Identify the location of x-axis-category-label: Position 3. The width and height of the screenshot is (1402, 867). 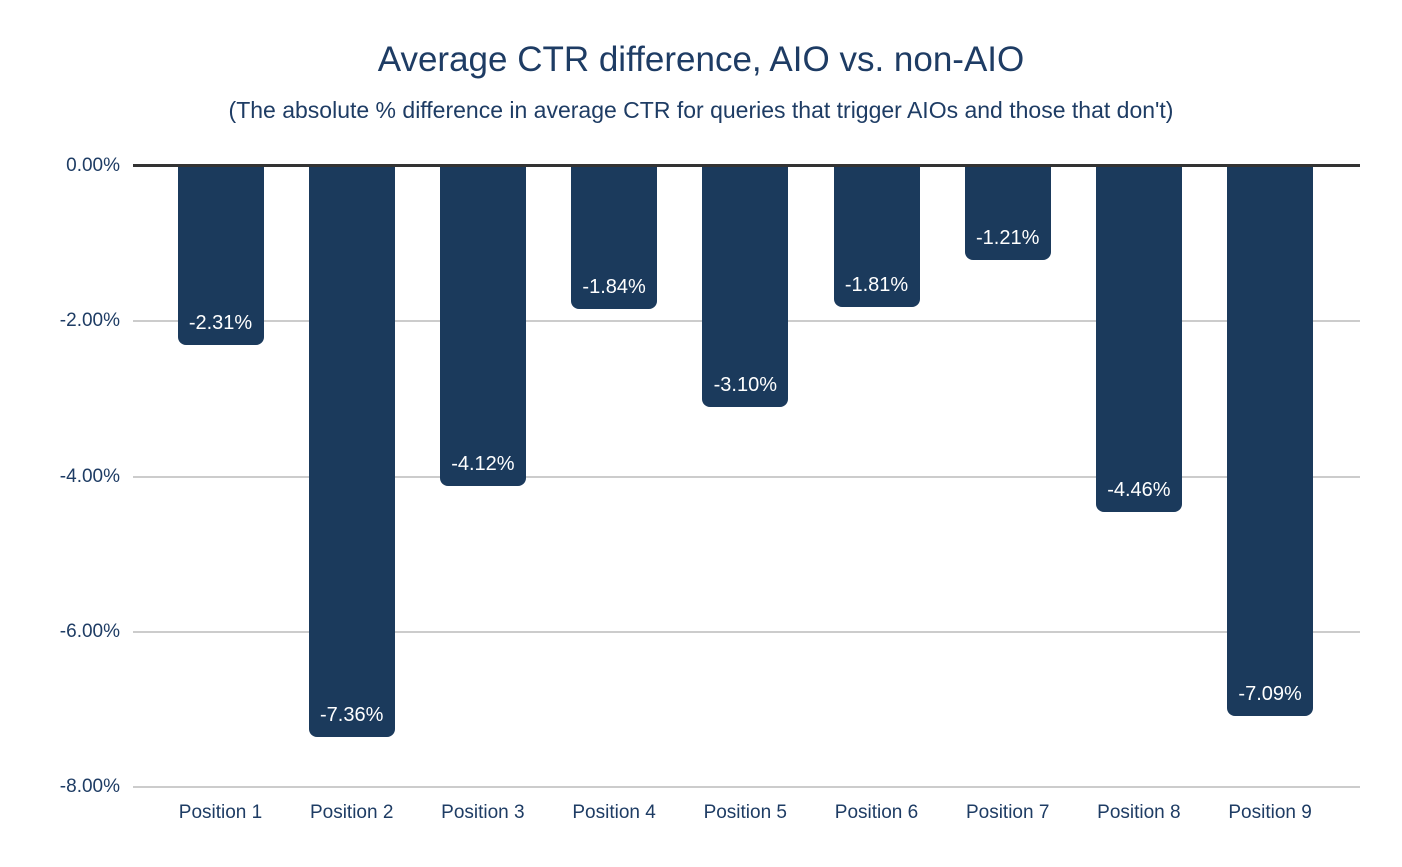
(483, 812).